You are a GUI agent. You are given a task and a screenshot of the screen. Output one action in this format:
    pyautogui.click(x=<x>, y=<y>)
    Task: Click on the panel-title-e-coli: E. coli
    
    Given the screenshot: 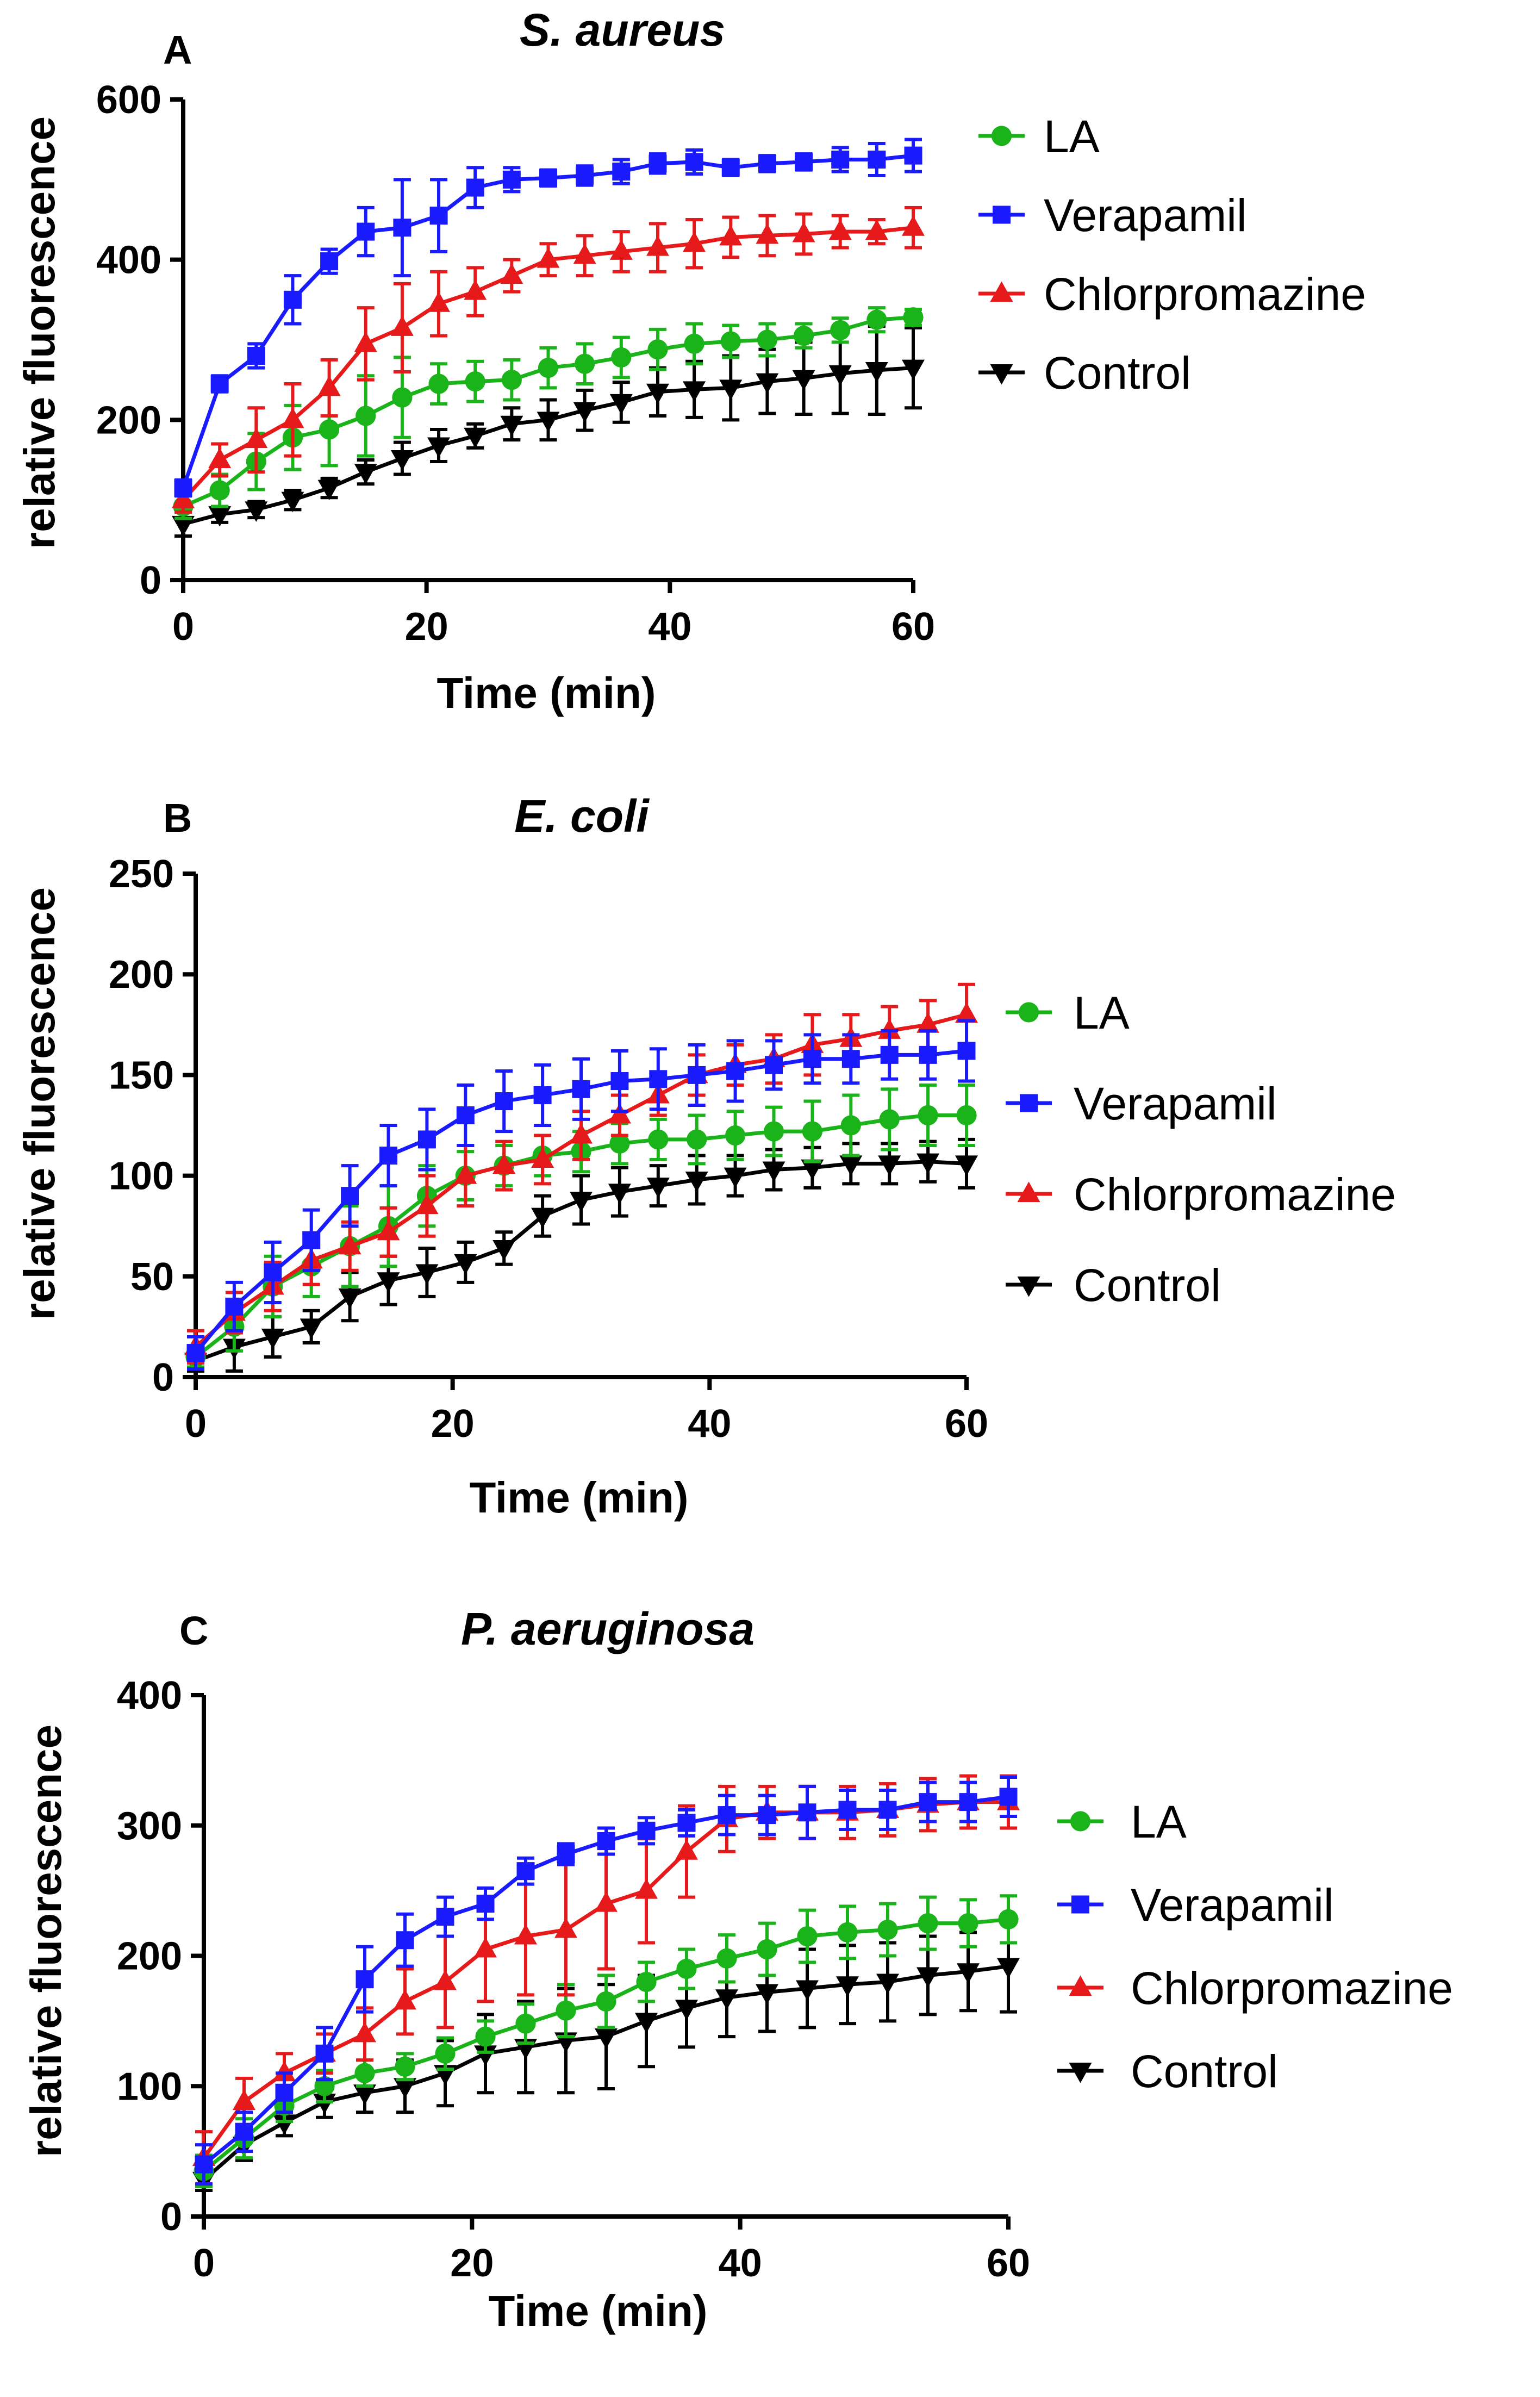 What is the action you would take?
    pyautogui.click(x=582, y=816)
    